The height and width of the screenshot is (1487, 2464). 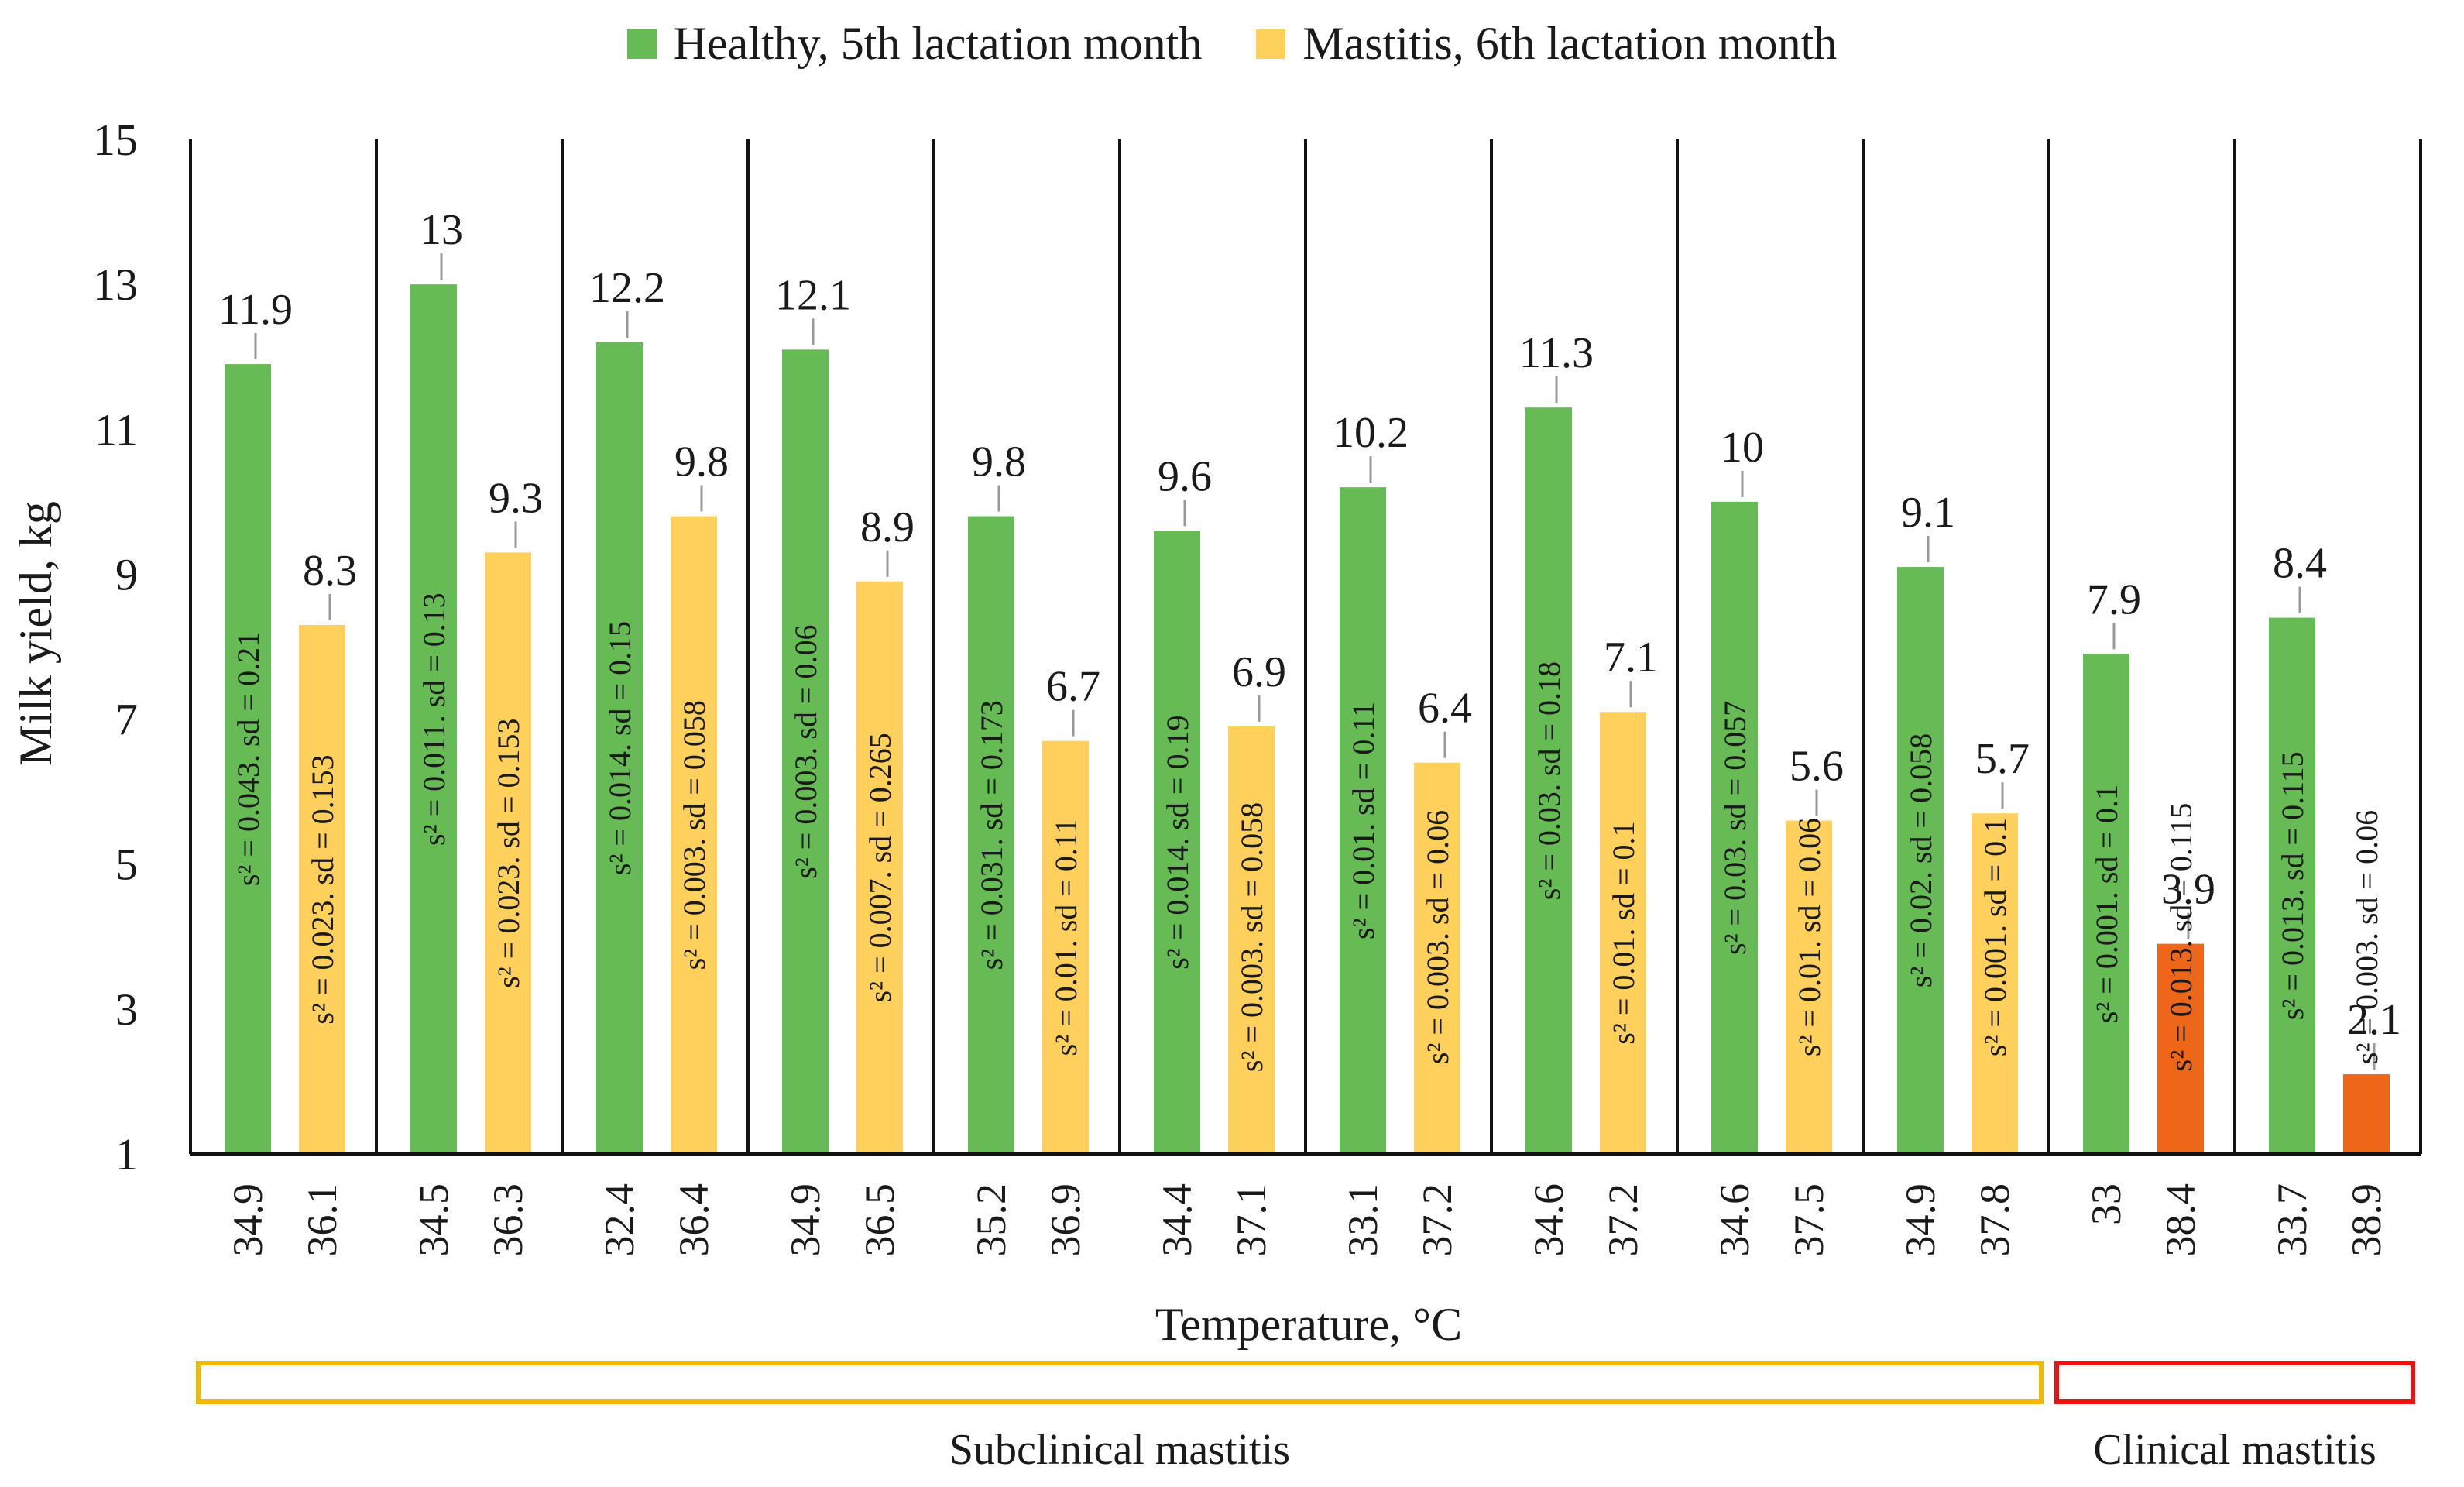 What do you see at coordinates (1271, 44) in the screenshot?
I see `legend-swatch-mastitis` at bounding box center [1271, 44].